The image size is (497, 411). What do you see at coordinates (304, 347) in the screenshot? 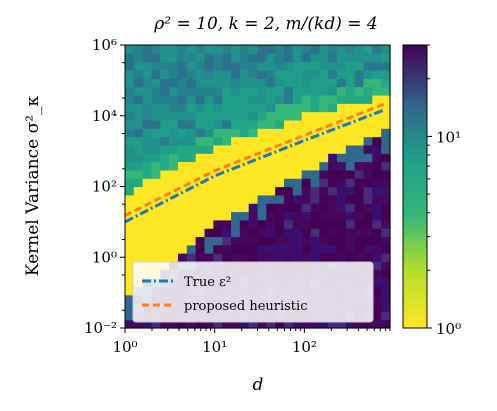
I see `x-tick-label: 10²` at bounding box center [304, 347].